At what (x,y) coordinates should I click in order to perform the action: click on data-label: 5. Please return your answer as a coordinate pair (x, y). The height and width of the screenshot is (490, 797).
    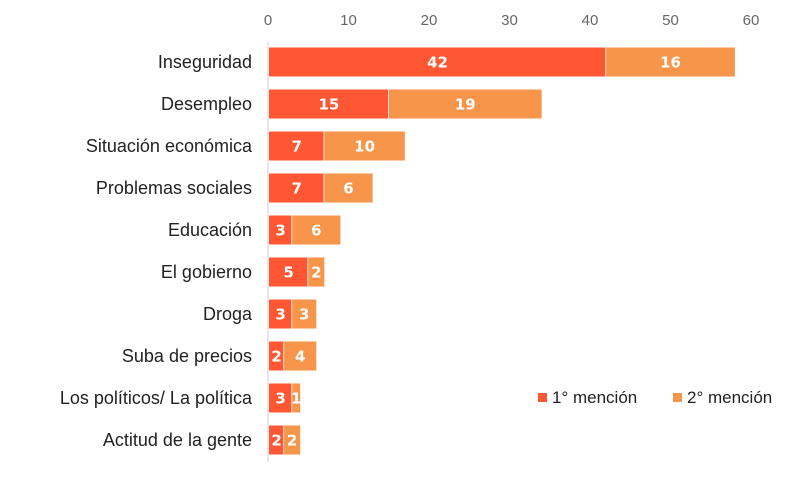
    Looking at the image, I should click on (288, 273).